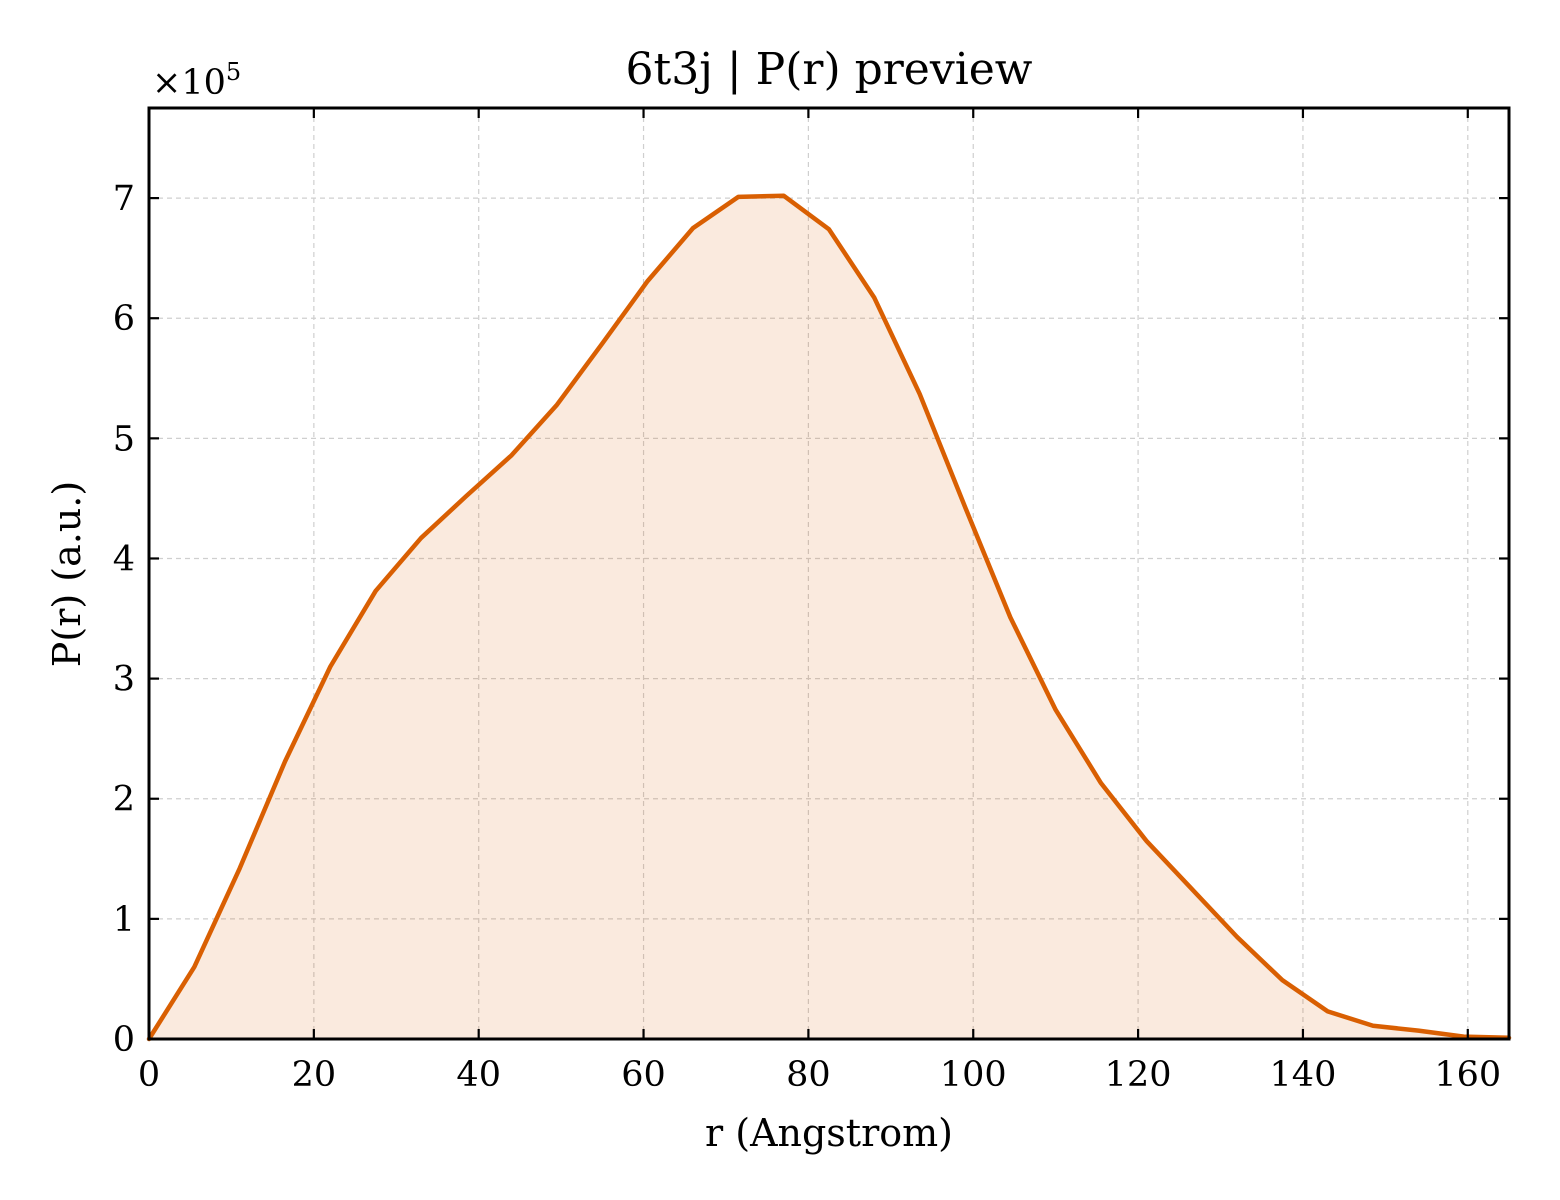  I want to click on y-tick-label: 4, so click(124, 559).